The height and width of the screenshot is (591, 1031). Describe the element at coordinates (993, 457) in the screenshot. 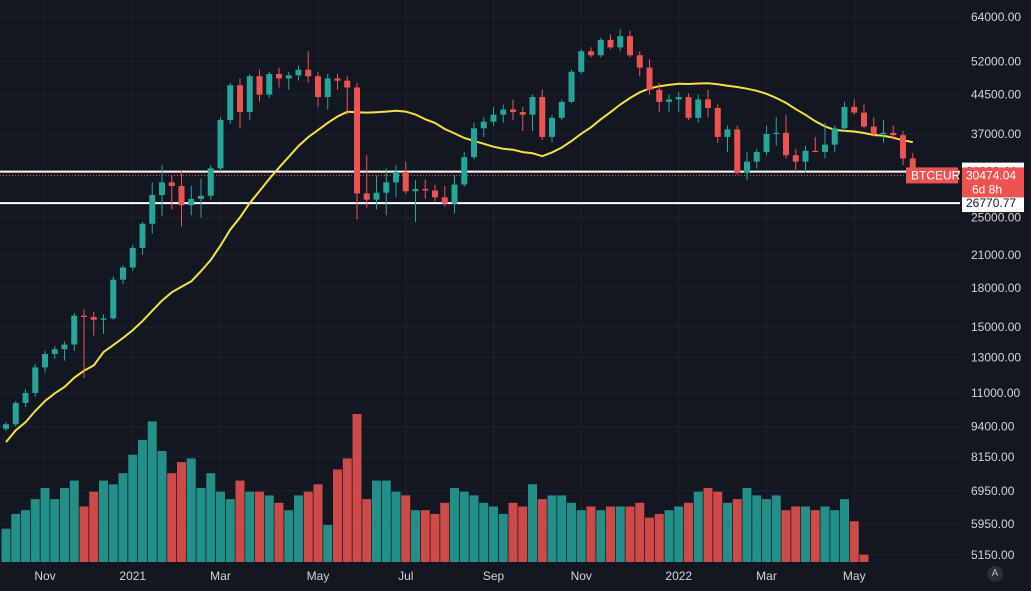

I see `price-tick-label: 8150.00` at that location.